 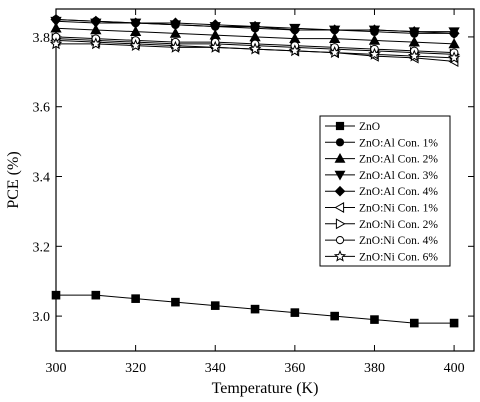 What do you see at coordinates (215, 368) in the screenshot?
I see `x-tick-label: 340` at bounding box center [215, 368].